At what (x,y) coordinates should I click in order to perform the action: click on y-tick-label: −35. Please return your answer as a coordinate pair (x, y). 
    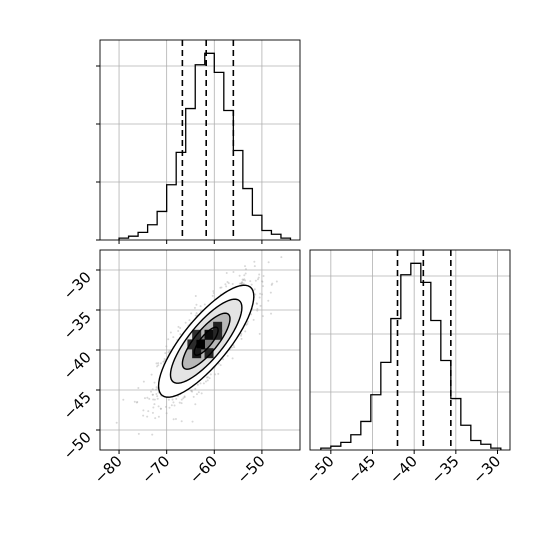
    Looking at the image, I should click on (77, 325).